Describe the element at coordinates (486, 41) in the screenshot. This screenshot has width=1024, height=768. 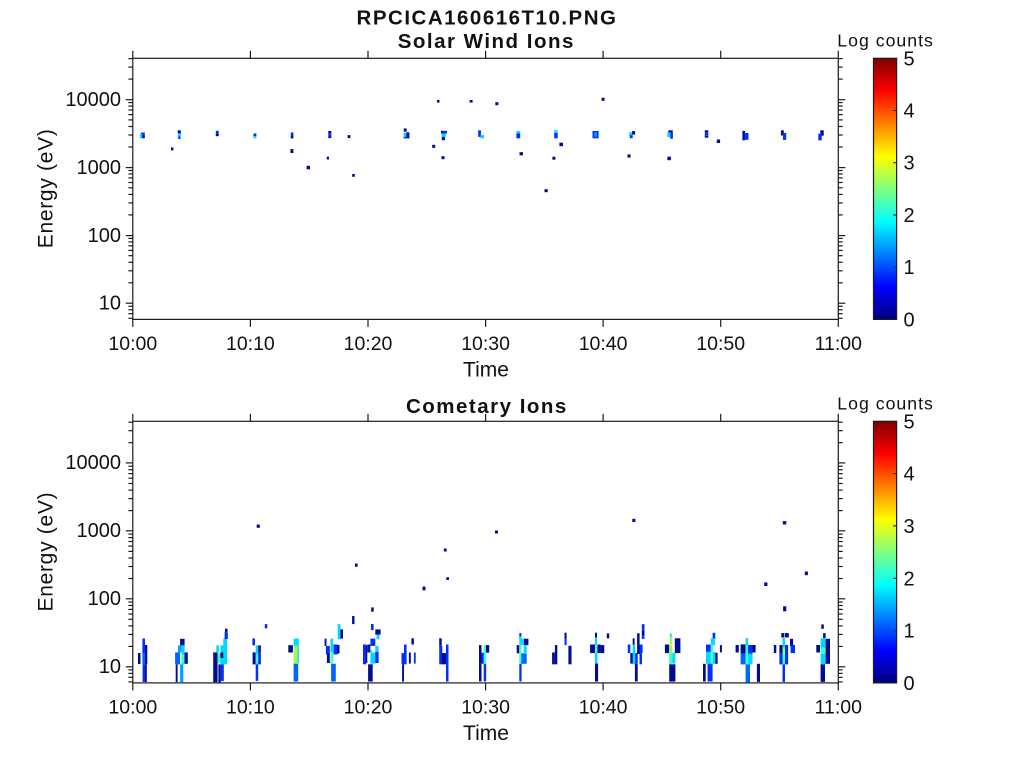
I see `svg-text: Solar Wind Ions` at that location.